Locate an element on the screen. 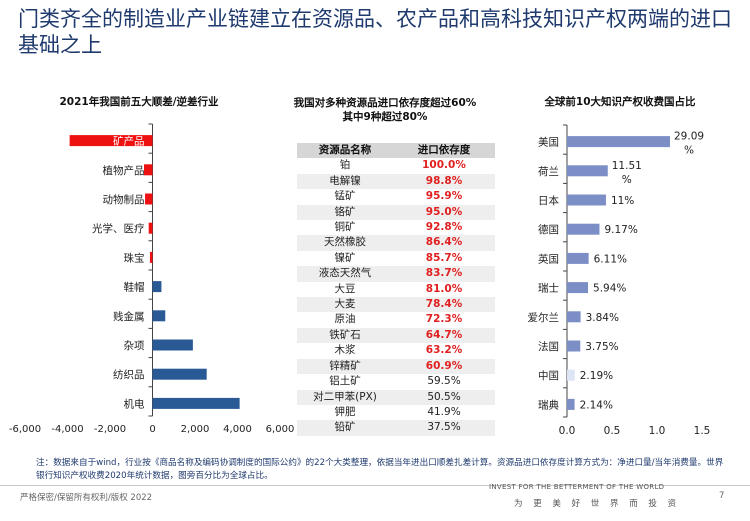 This screenshot has height=521, width=750. table-row: 电解镍 98.8% is located at coordinates (396, 181).